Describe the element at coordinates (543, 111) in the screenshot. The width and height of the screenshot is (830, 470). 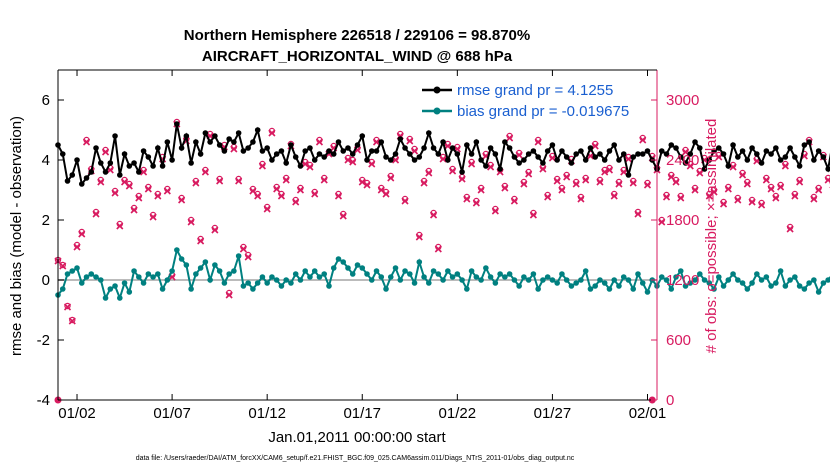
I see `legend-bias-text: bias grand pr = -0.019675` at that location.